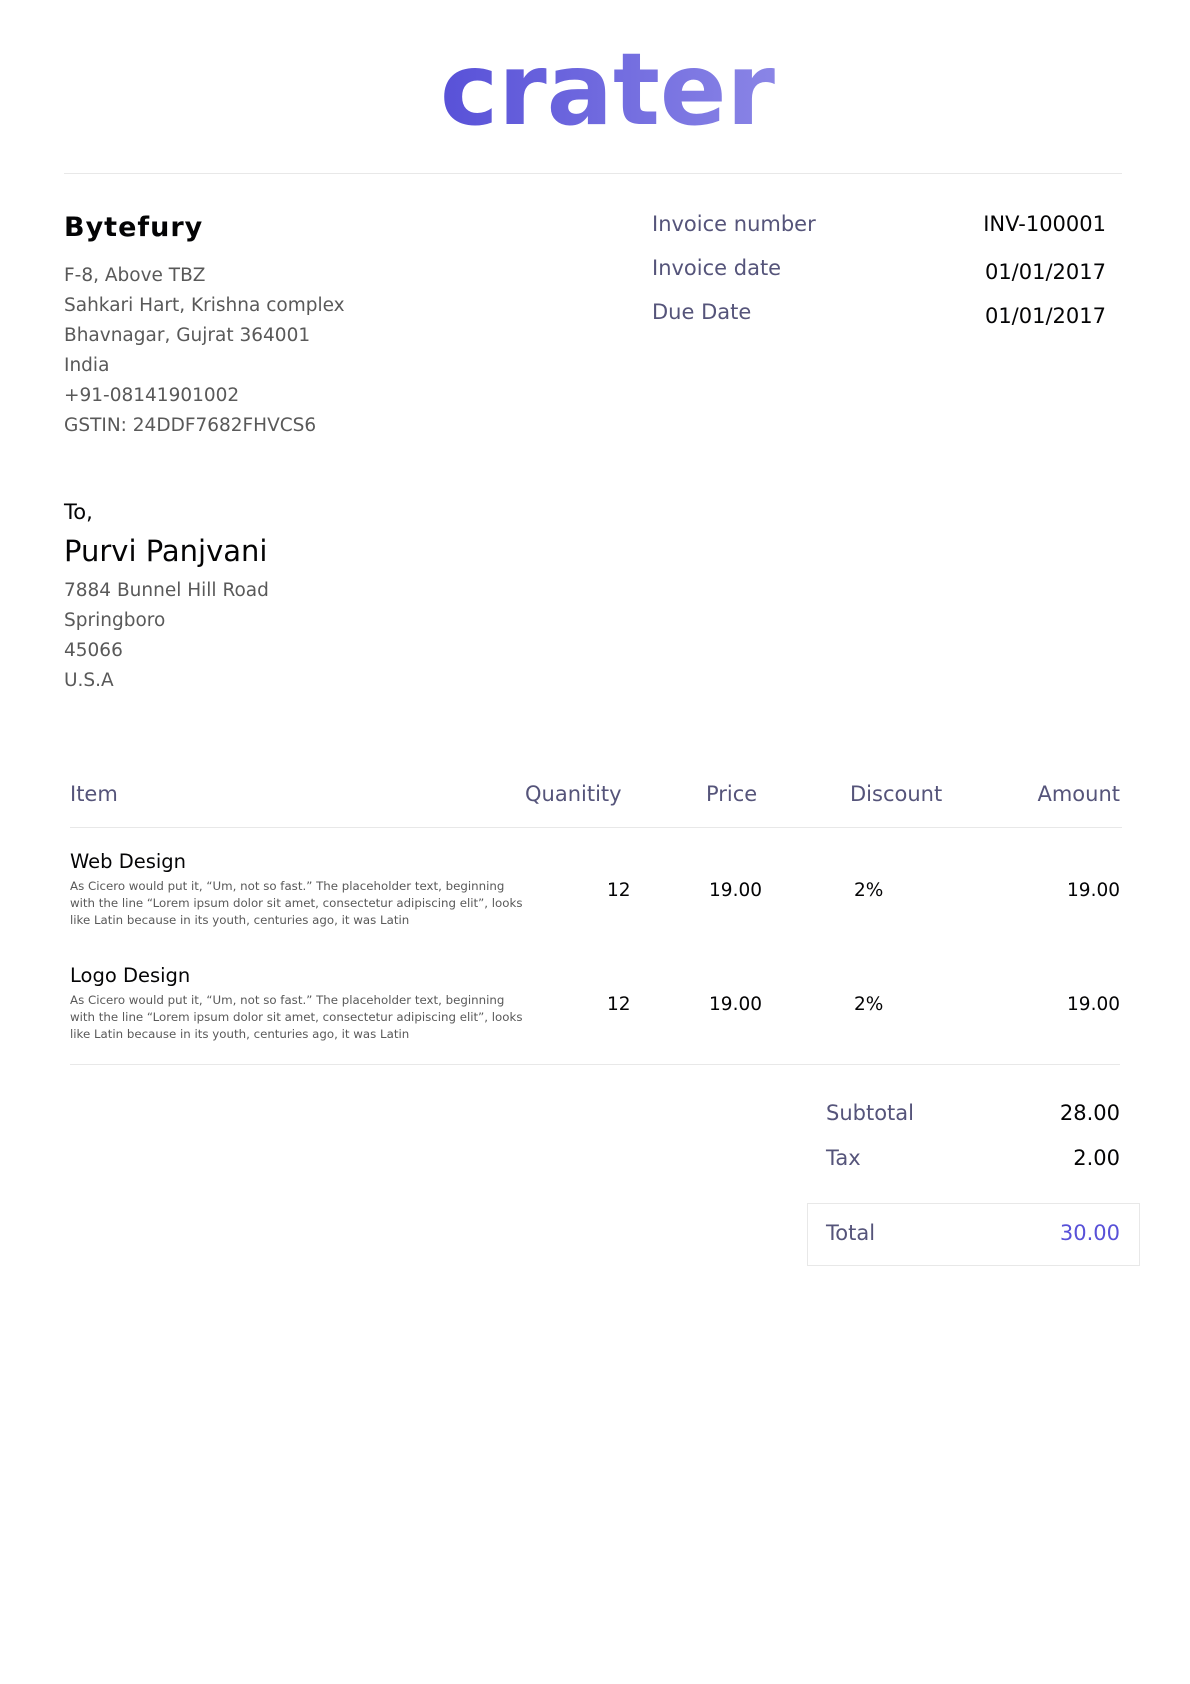 The height and width of the screenshot is (1684, 1190). What do you see at coordinates (128, 861) in the screenshot?
I see `item-name: Web Design` at bounding box center [128, 861].